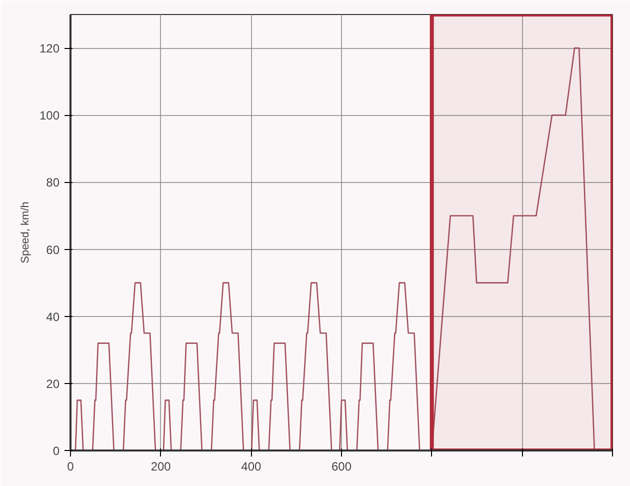  I want to click on y-tick-label: 40, so click(53, 317).